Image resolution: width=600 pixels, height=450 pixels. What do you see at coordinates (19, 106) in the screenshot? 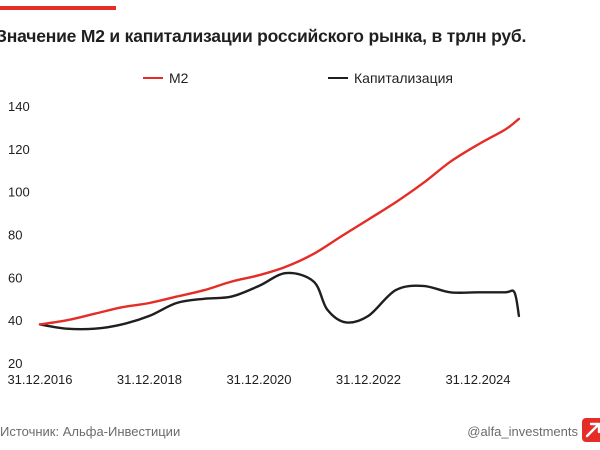
I see `y-tick-label: 140` at bounding box center [19, 106].